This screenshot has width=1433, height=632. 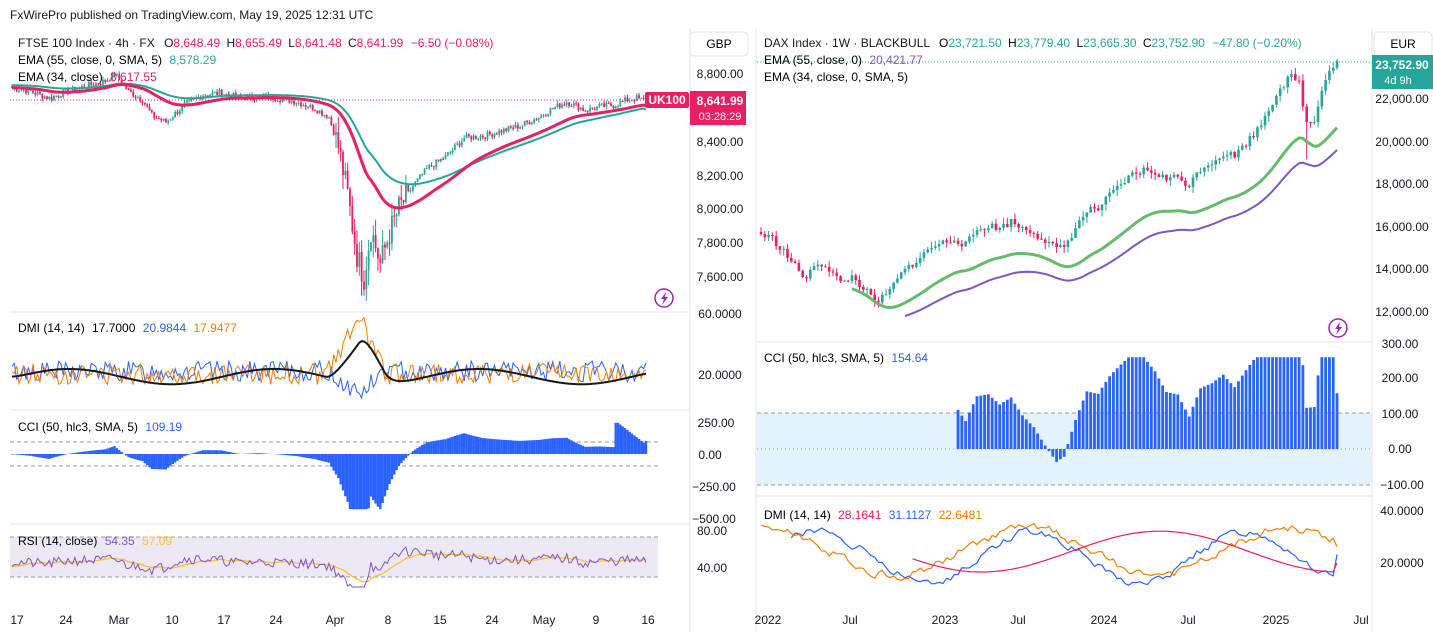 What do you see at coordinates (1403, 44) in the screenshot?
I see `right-currency-button: EUR` at bounding box center [1403, 44].